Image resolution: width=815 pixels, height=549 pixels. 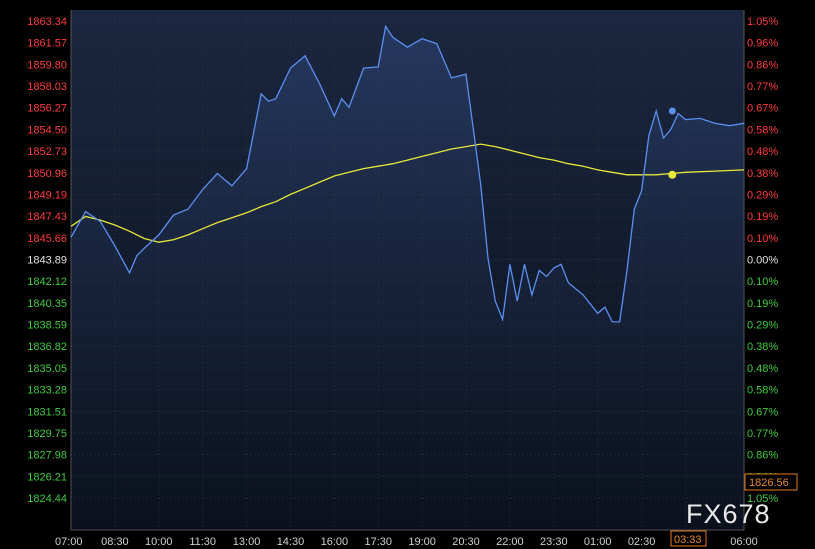 I want to click on time-tick-label: 17:30, so click(x=378, y=542).